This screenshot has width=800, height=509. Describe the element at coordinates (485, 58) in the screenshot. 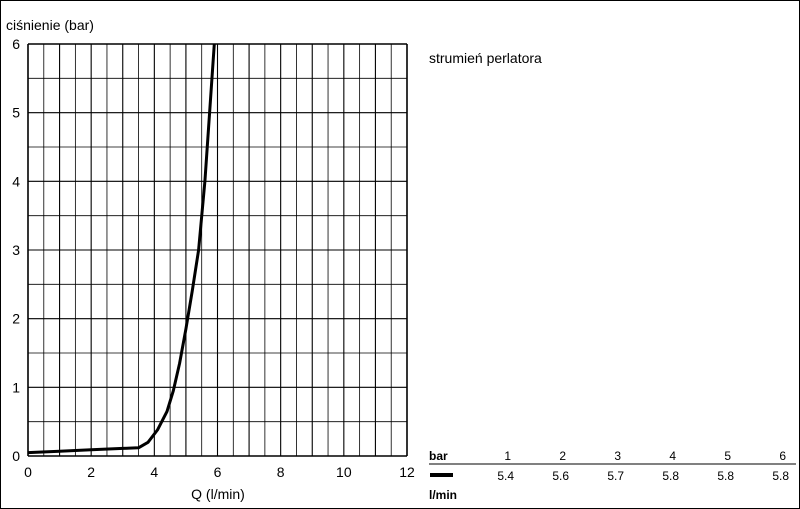

I see `legend-label: strumień perlatora` at that location.